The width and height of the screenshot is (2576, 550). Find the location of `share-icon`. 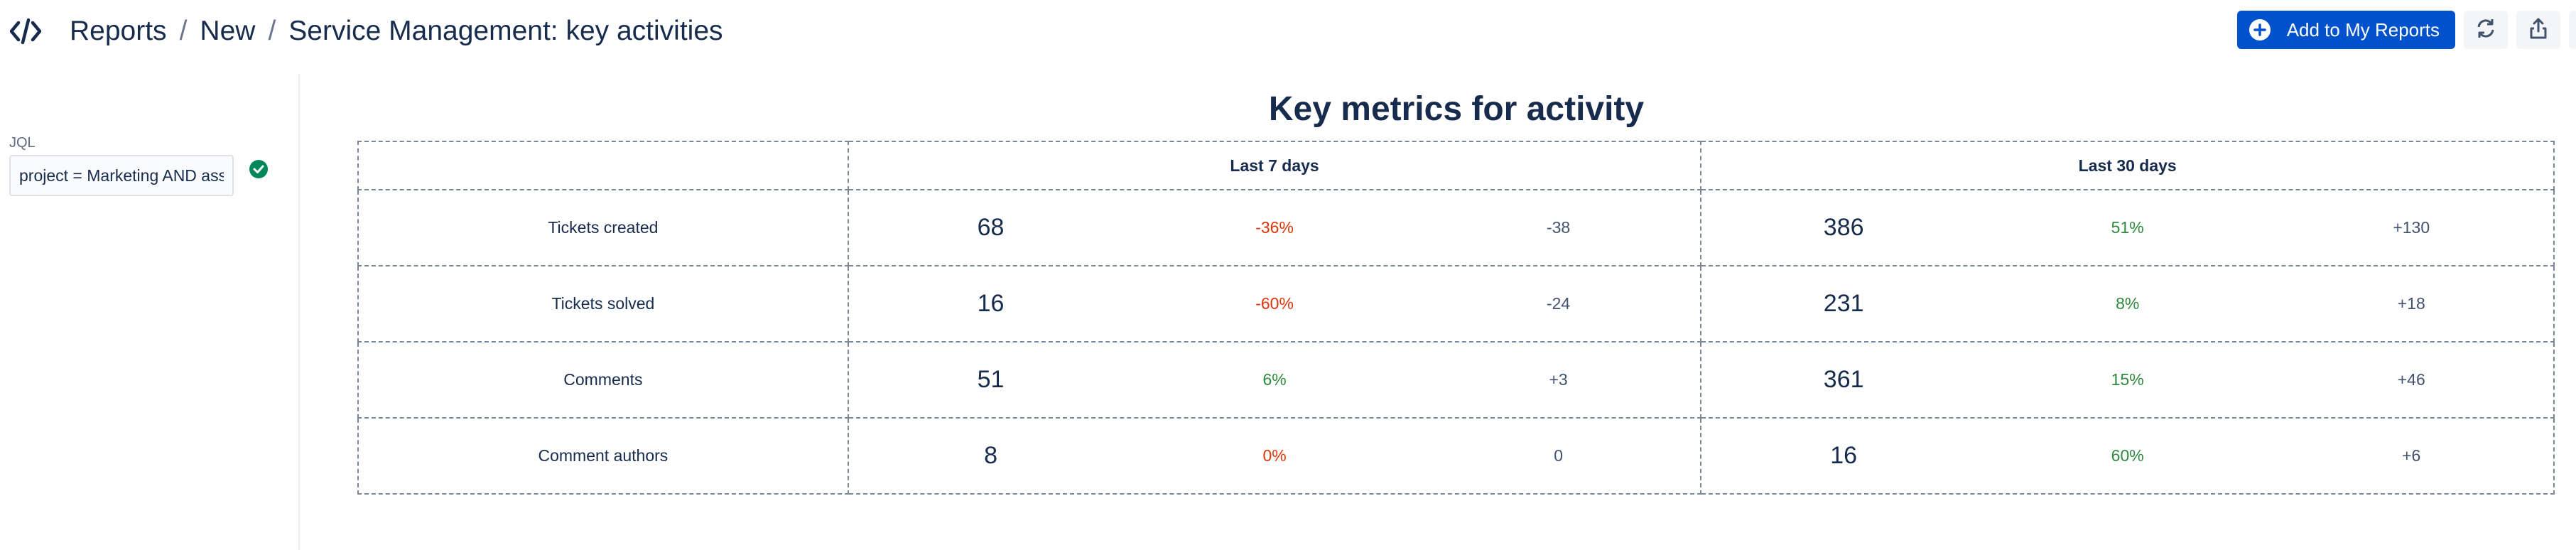

share-icon is located at coordinates (2538, 30).